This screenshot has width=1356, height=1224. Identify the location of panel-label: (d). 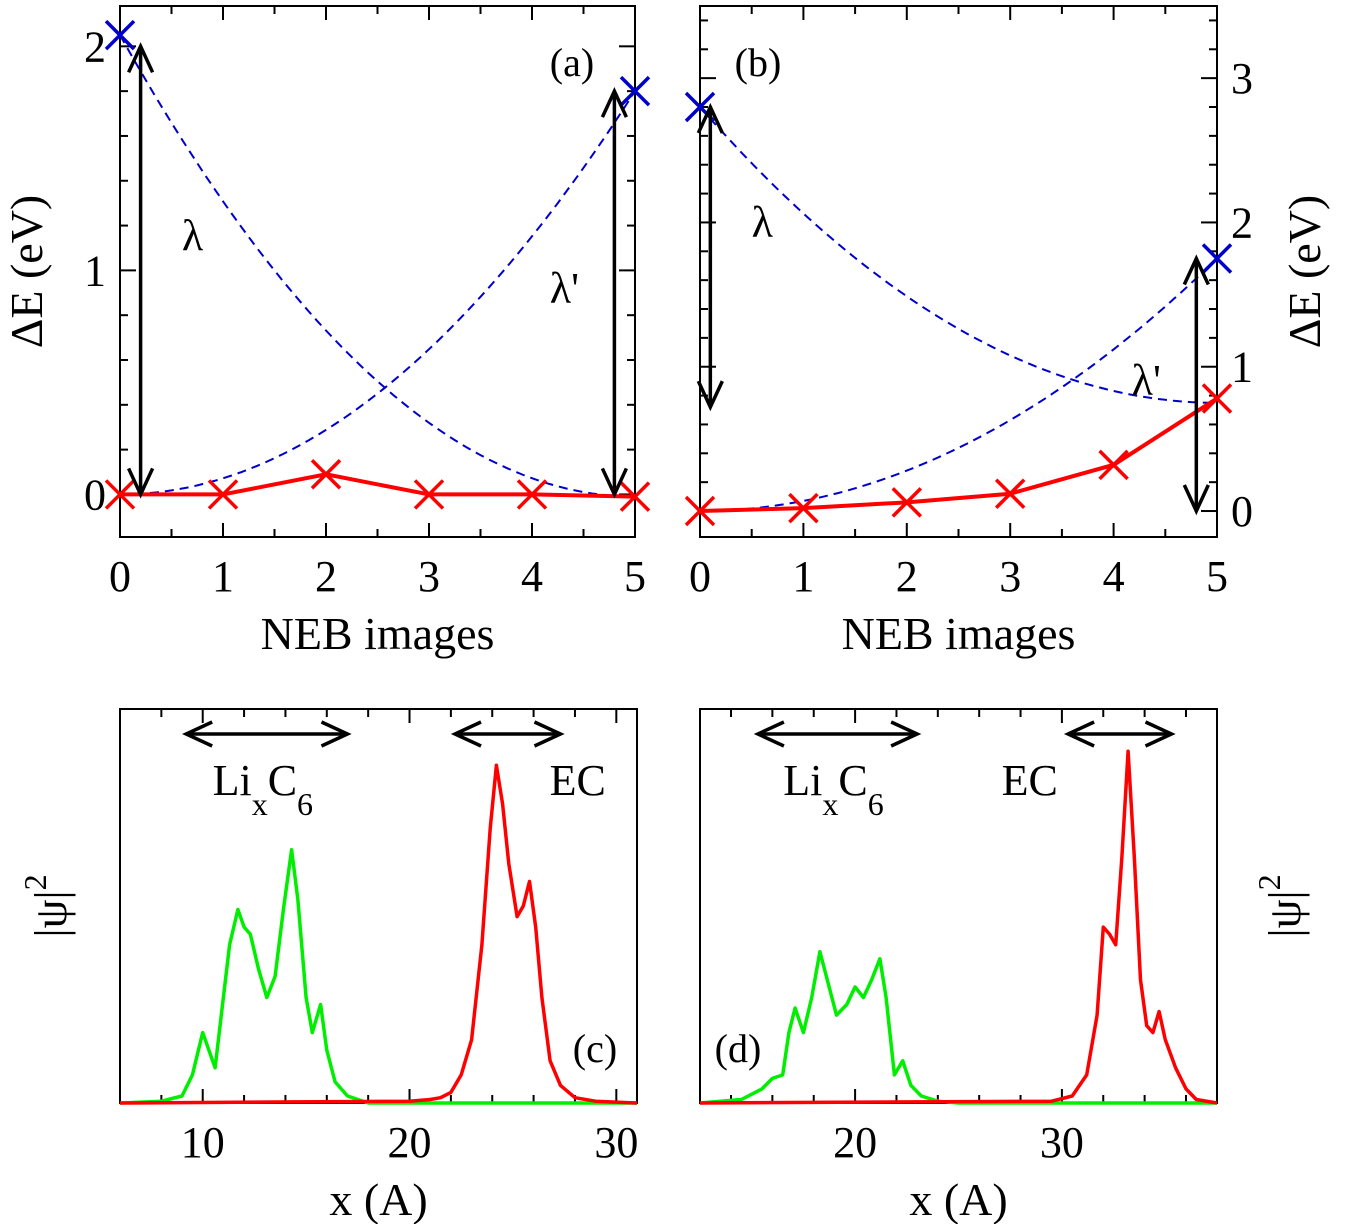
(738, 1048).